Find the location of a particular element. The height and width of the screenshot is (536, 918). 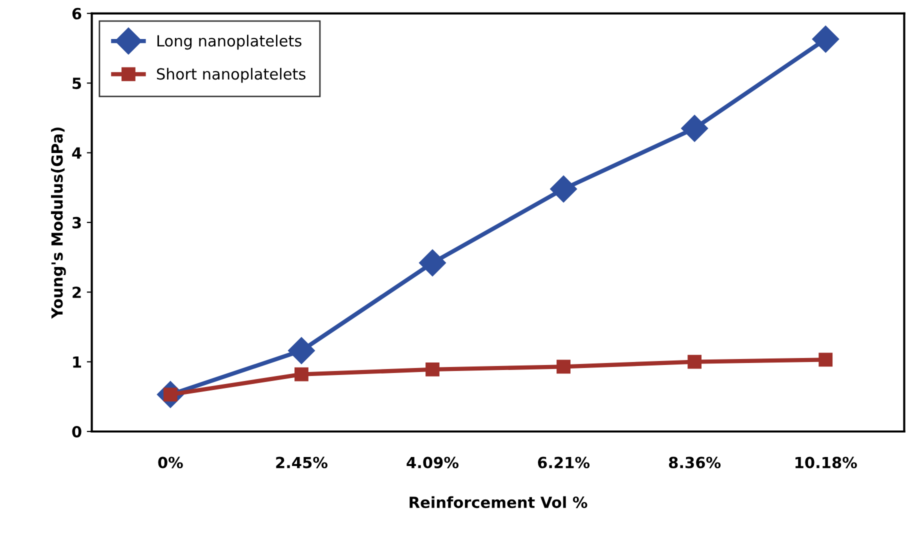

y-tick-label: 5 is located at coordinates (77, 84).